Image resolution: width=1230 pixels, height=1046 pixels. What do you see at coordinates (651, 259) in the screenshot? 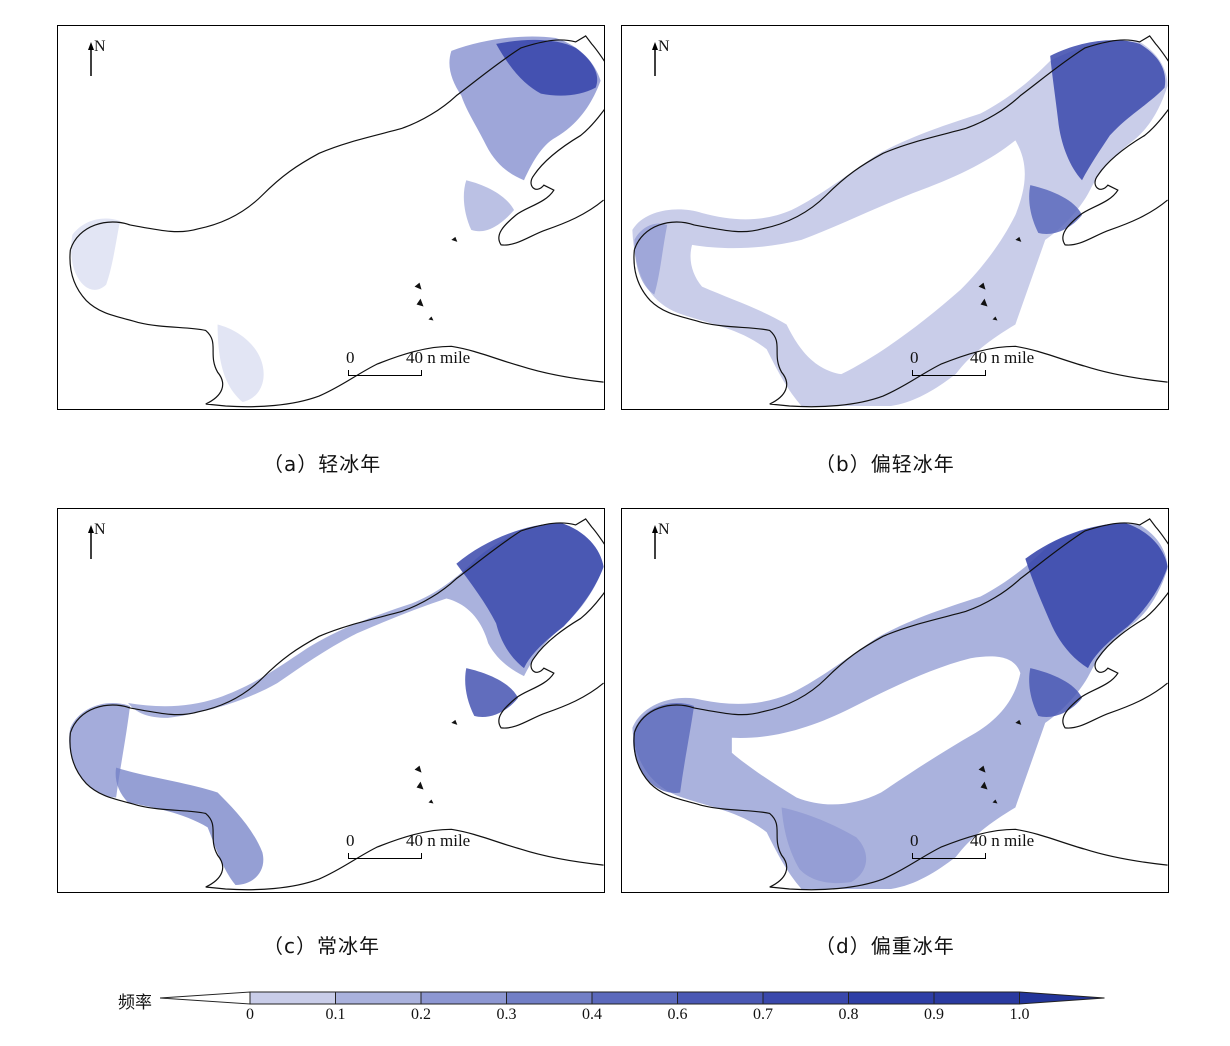
I see `ice-zone-west-edge` at bounding box center [651, 259].